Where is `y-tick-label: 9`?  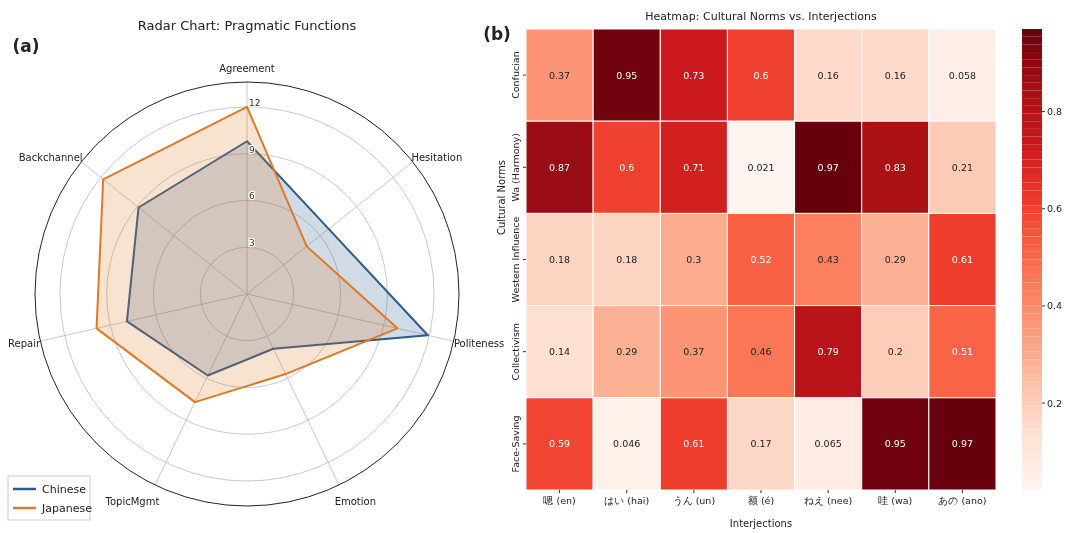 y-tick-label: 9 is located at coordinates (252, 149).